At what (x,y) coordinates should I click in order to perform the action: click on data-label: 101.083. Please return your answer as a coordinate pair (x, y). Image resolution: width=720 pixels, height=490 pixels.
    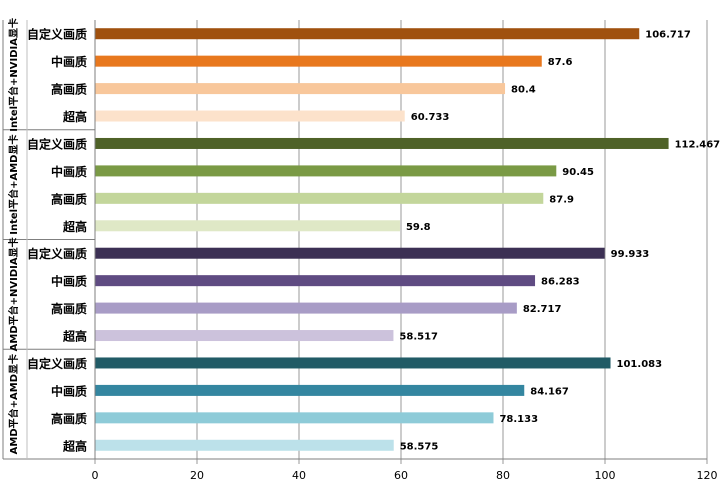
    Looking at the image, I should click on (640, 364).